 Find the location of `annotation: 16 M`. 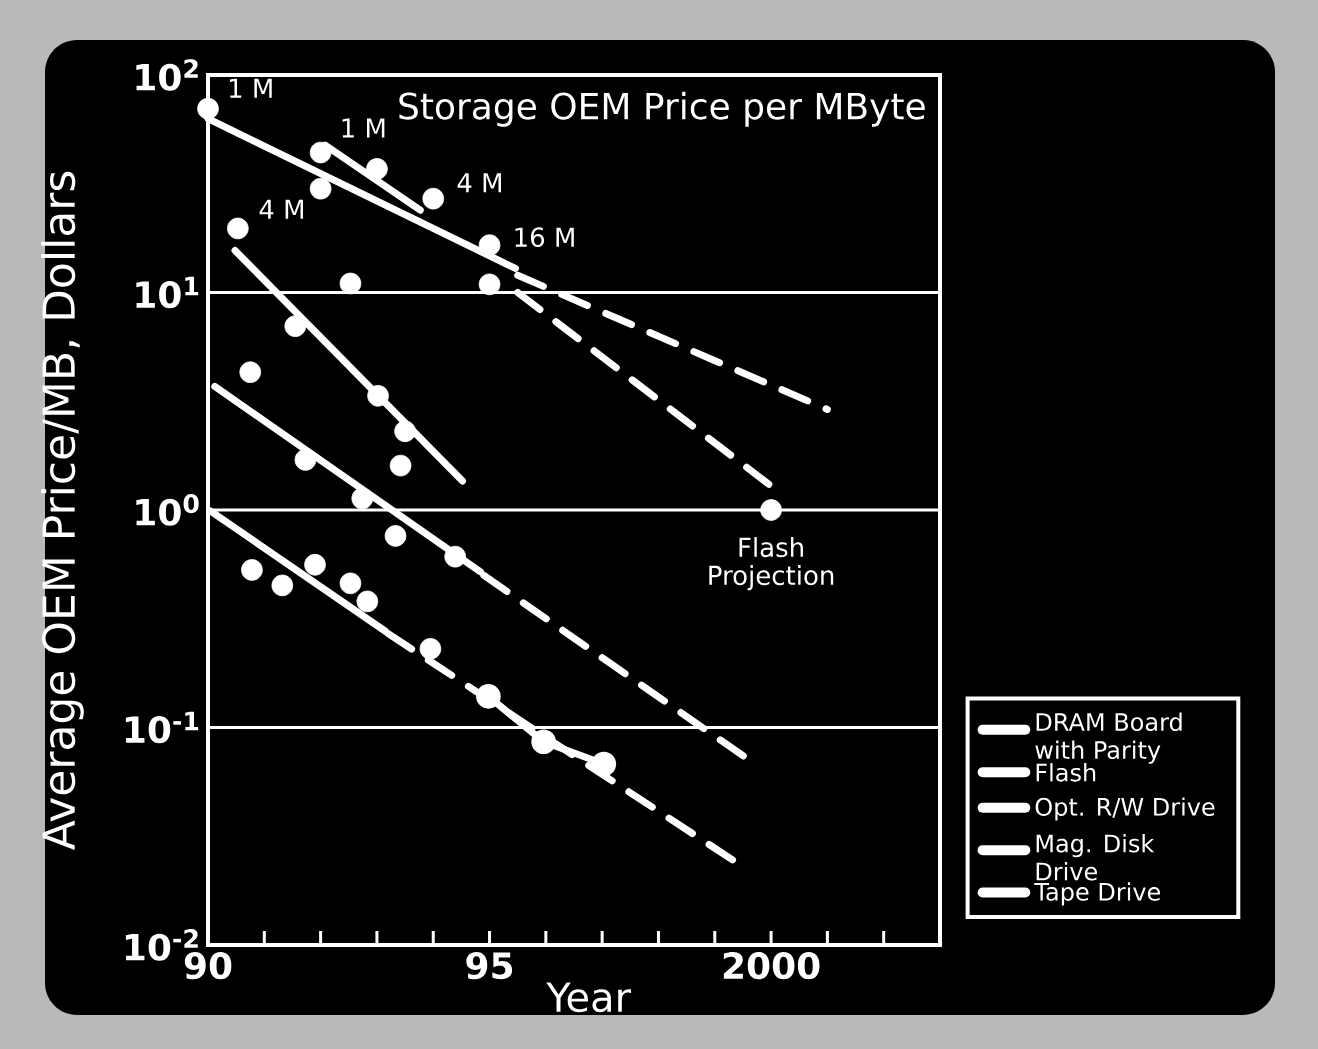

annotation: 16 M is located at coordinates (544, 237).